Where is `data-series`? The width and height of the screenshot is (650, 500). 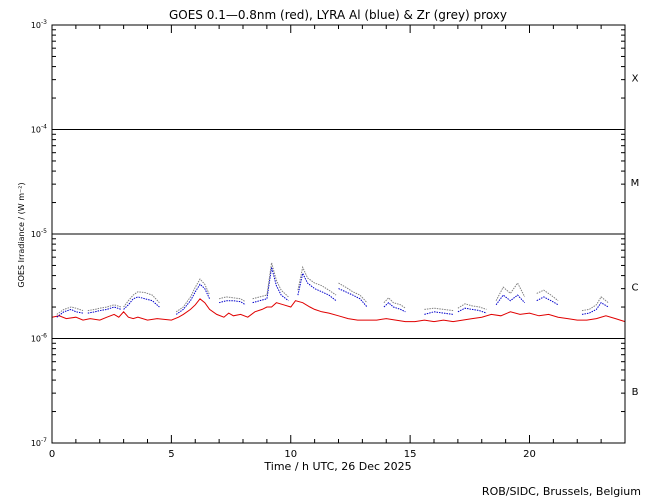 data-series is located at coordinates (338, 292).